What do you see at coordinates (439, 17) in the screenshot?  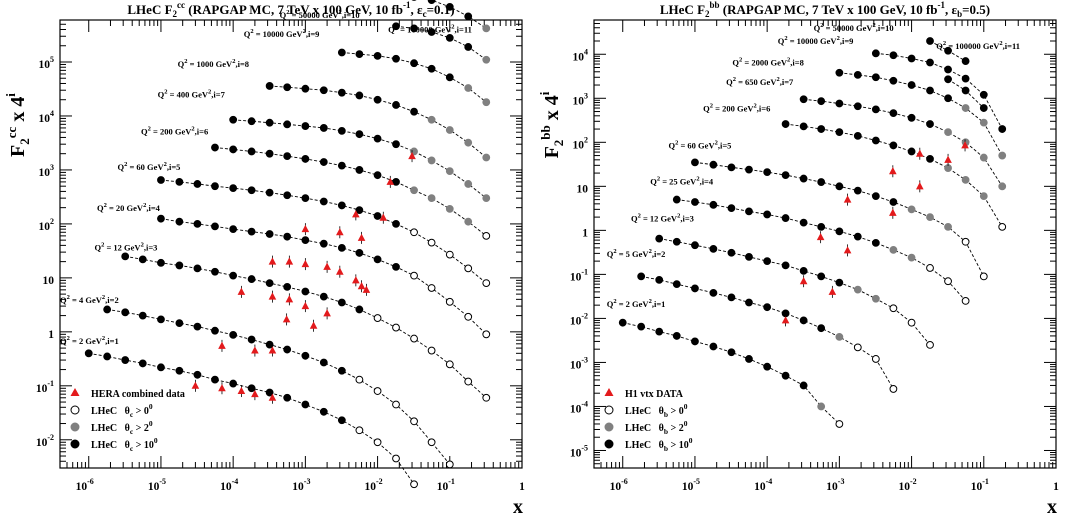 I see `series-11: Q2 = 100000 GeV2,i=11` at bounding box center [439, 17].